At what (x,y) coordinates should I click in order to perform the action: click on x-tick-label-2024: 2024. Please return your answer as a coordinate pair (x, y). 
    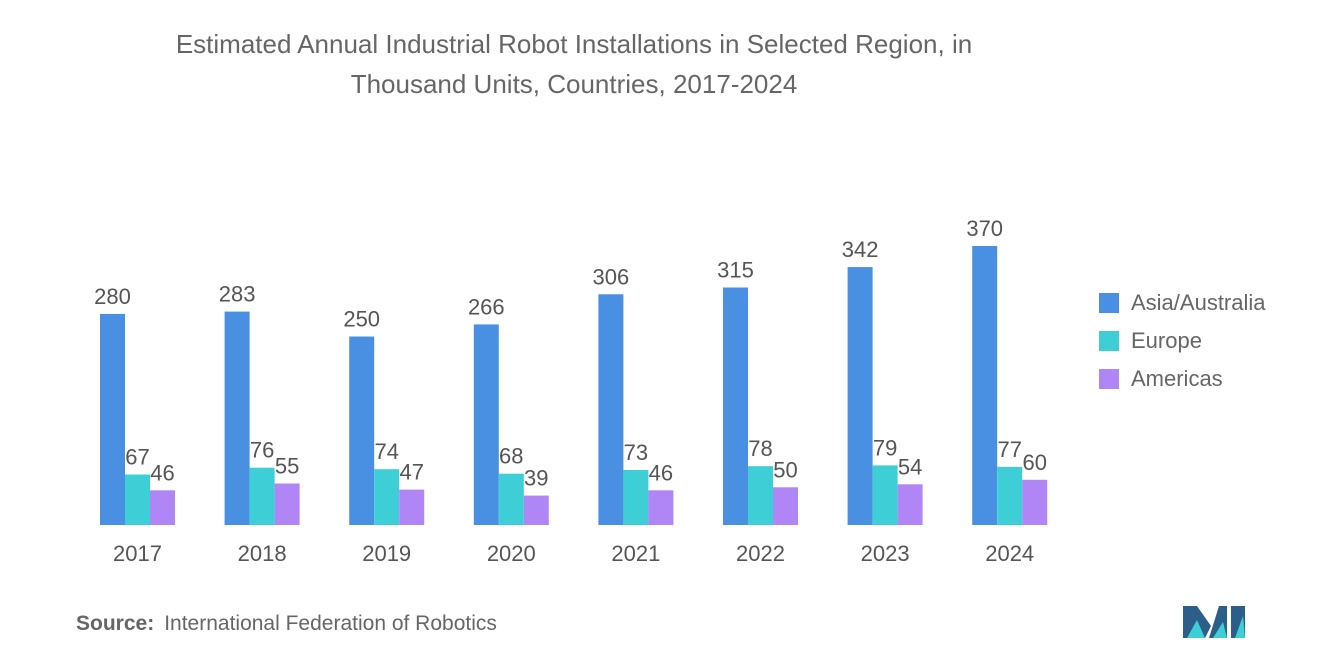
    Looking at the image, I should click on (1009, 553).